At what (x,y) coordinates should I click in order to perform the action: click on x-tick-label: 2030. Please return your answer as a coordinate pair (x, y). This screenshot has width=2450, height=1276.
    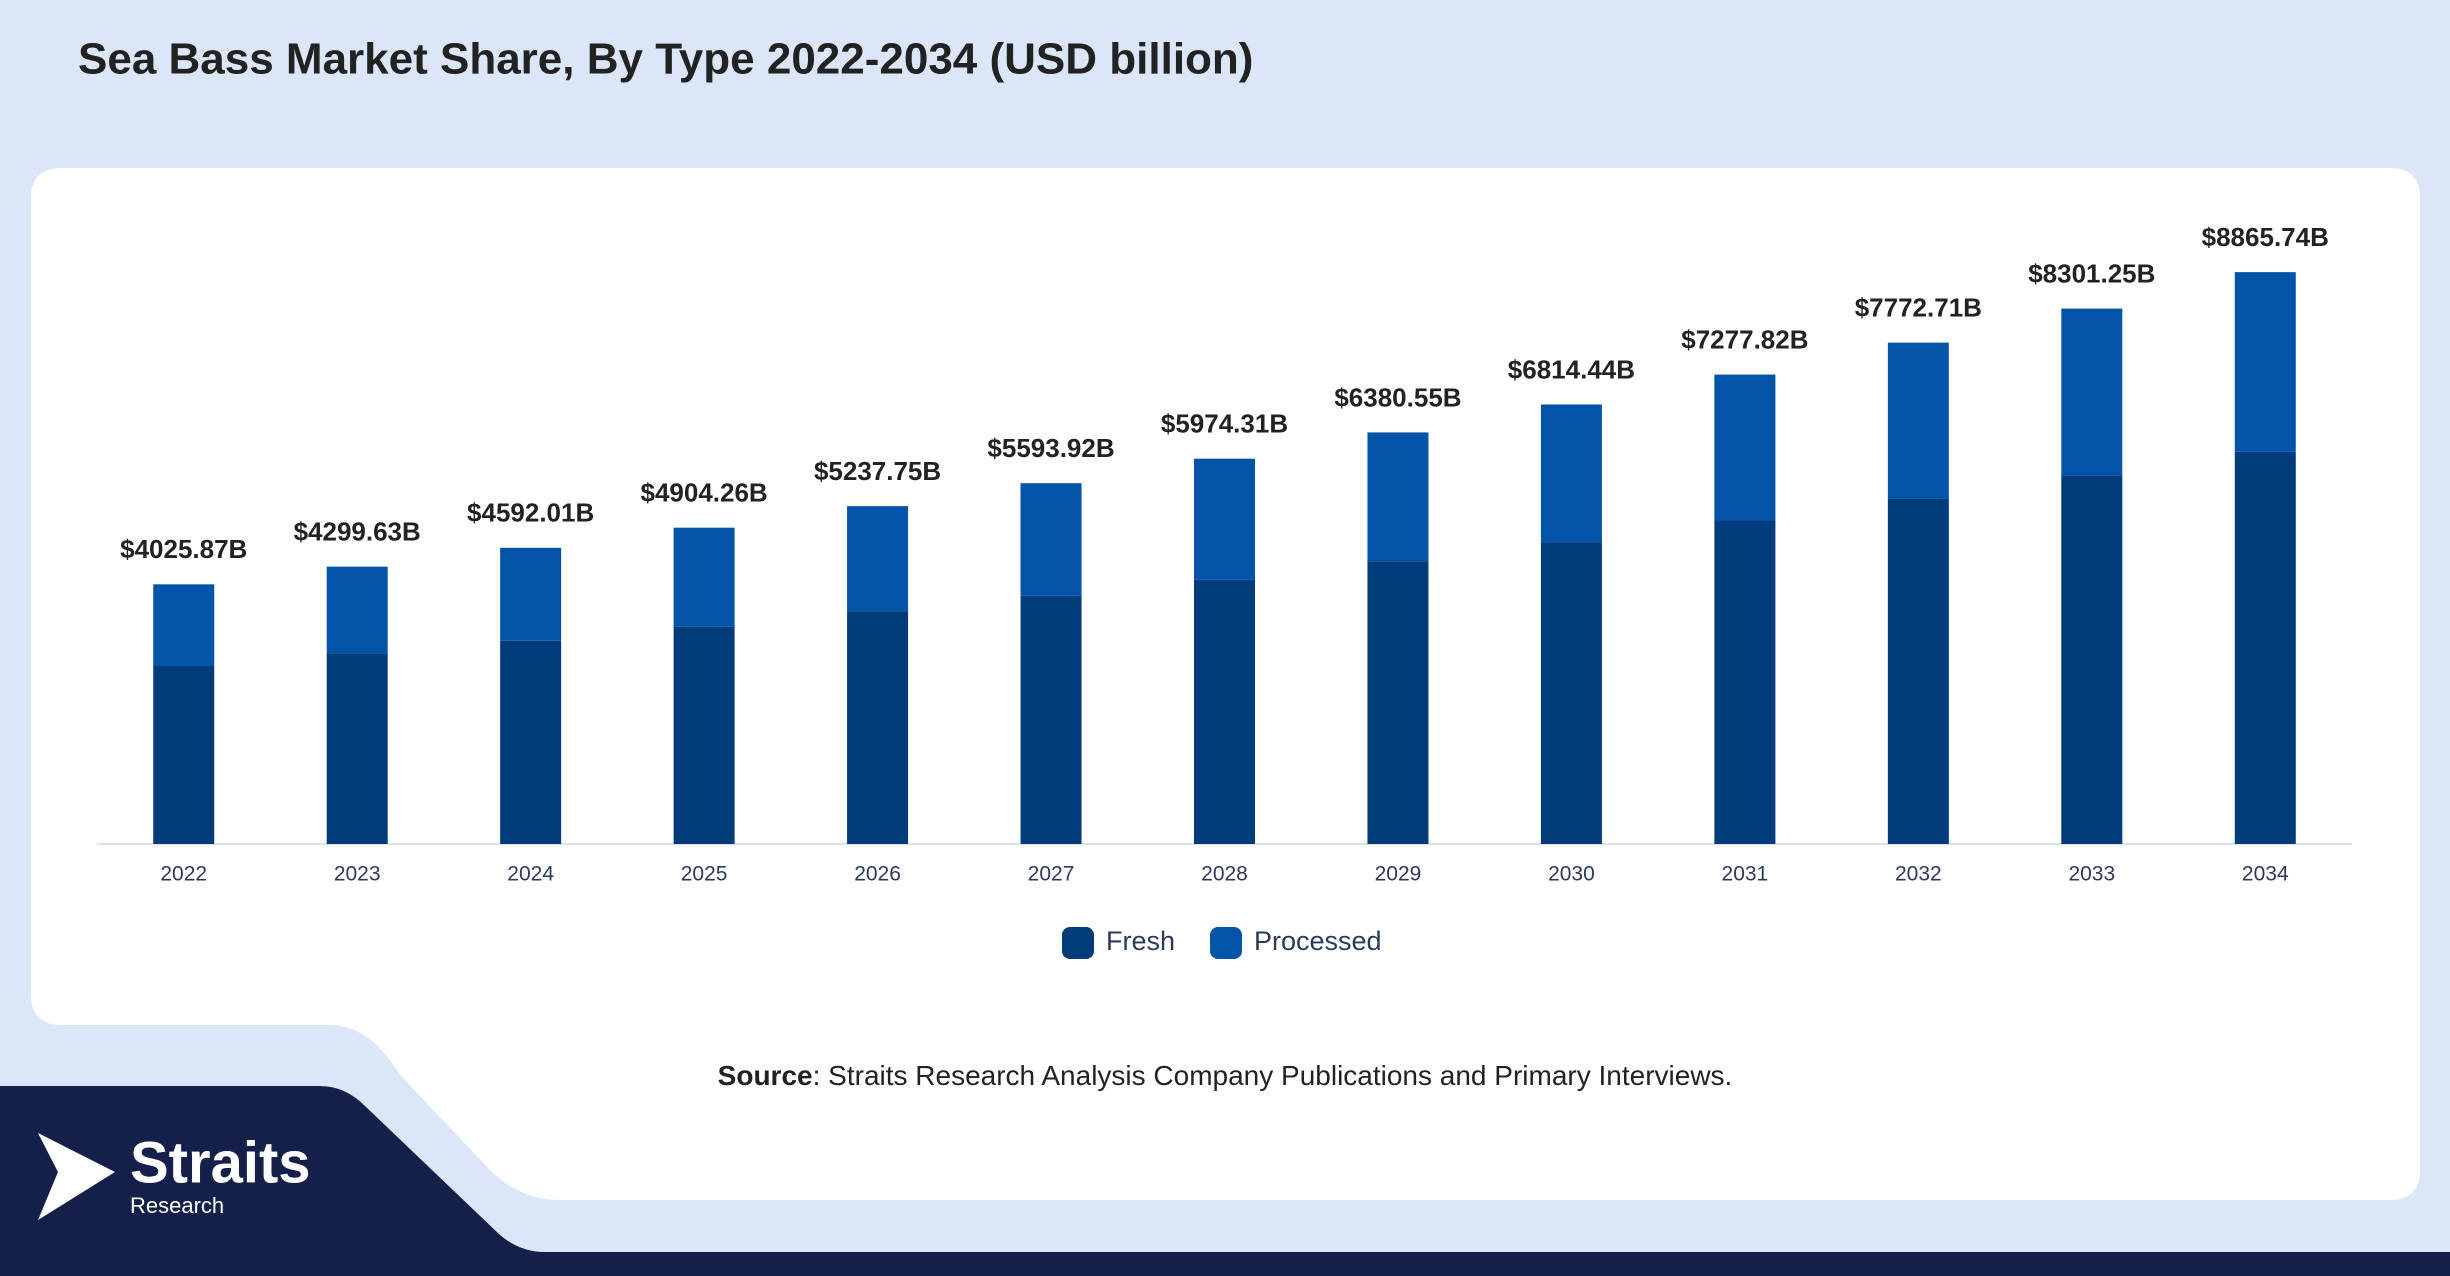
    Looking at the image, I should click on (1571, 874).